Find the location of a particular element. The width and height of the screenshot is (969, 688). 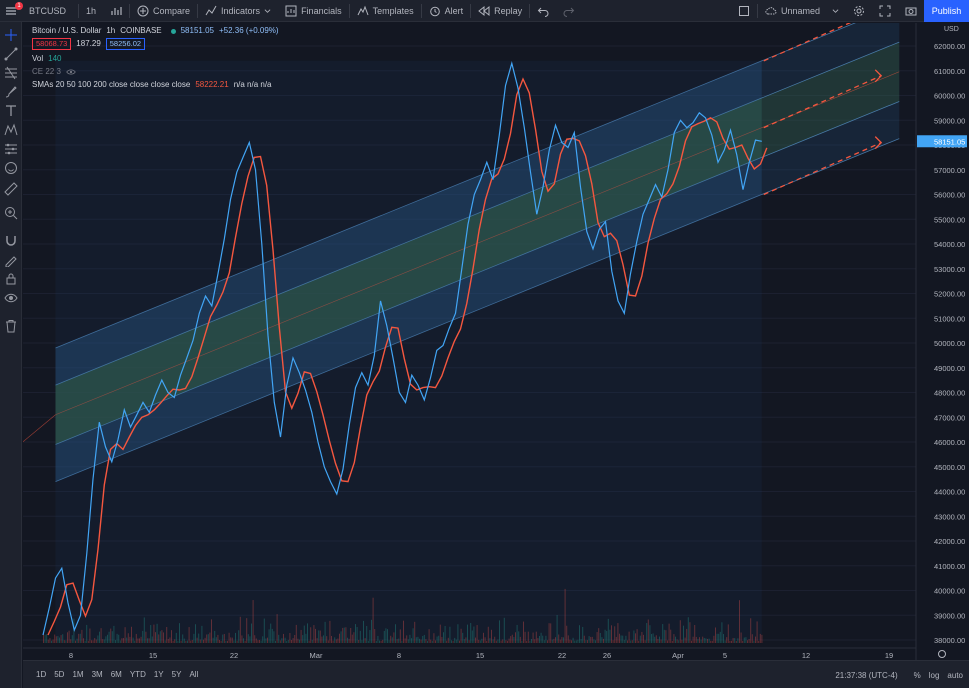

range-1d: 1D is located at coordinates (41, 674).